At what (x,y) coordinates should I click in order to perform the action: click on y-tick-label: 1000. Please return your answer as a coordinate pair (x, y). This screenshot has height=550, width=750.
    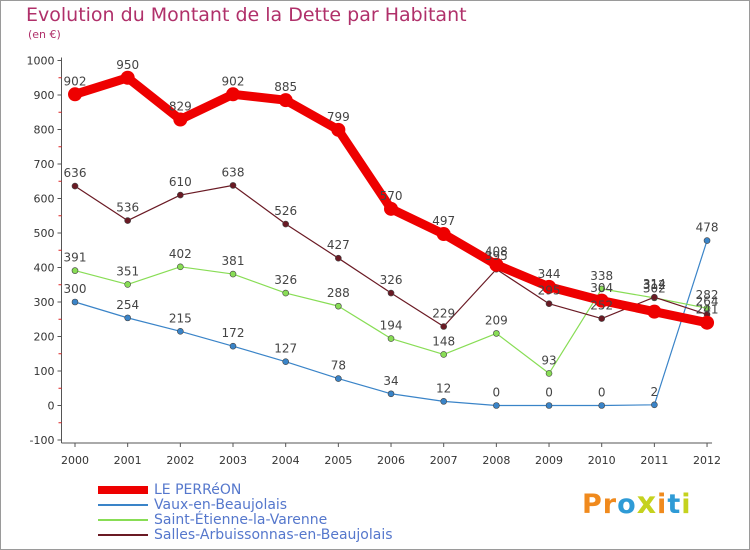
    Looking at the image, I should click on (41, 61).